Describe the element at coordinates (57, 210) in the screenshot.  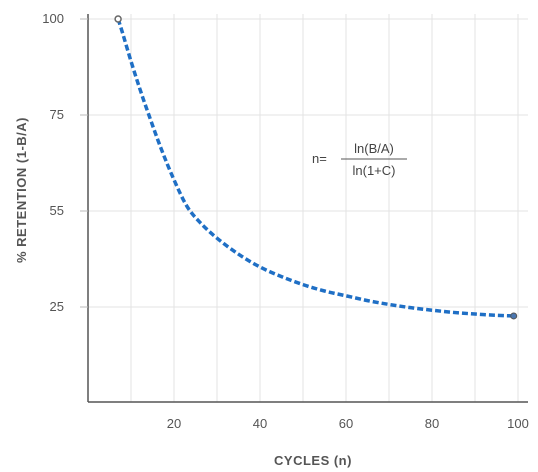
I see `y-tick-label: 55` at that location.